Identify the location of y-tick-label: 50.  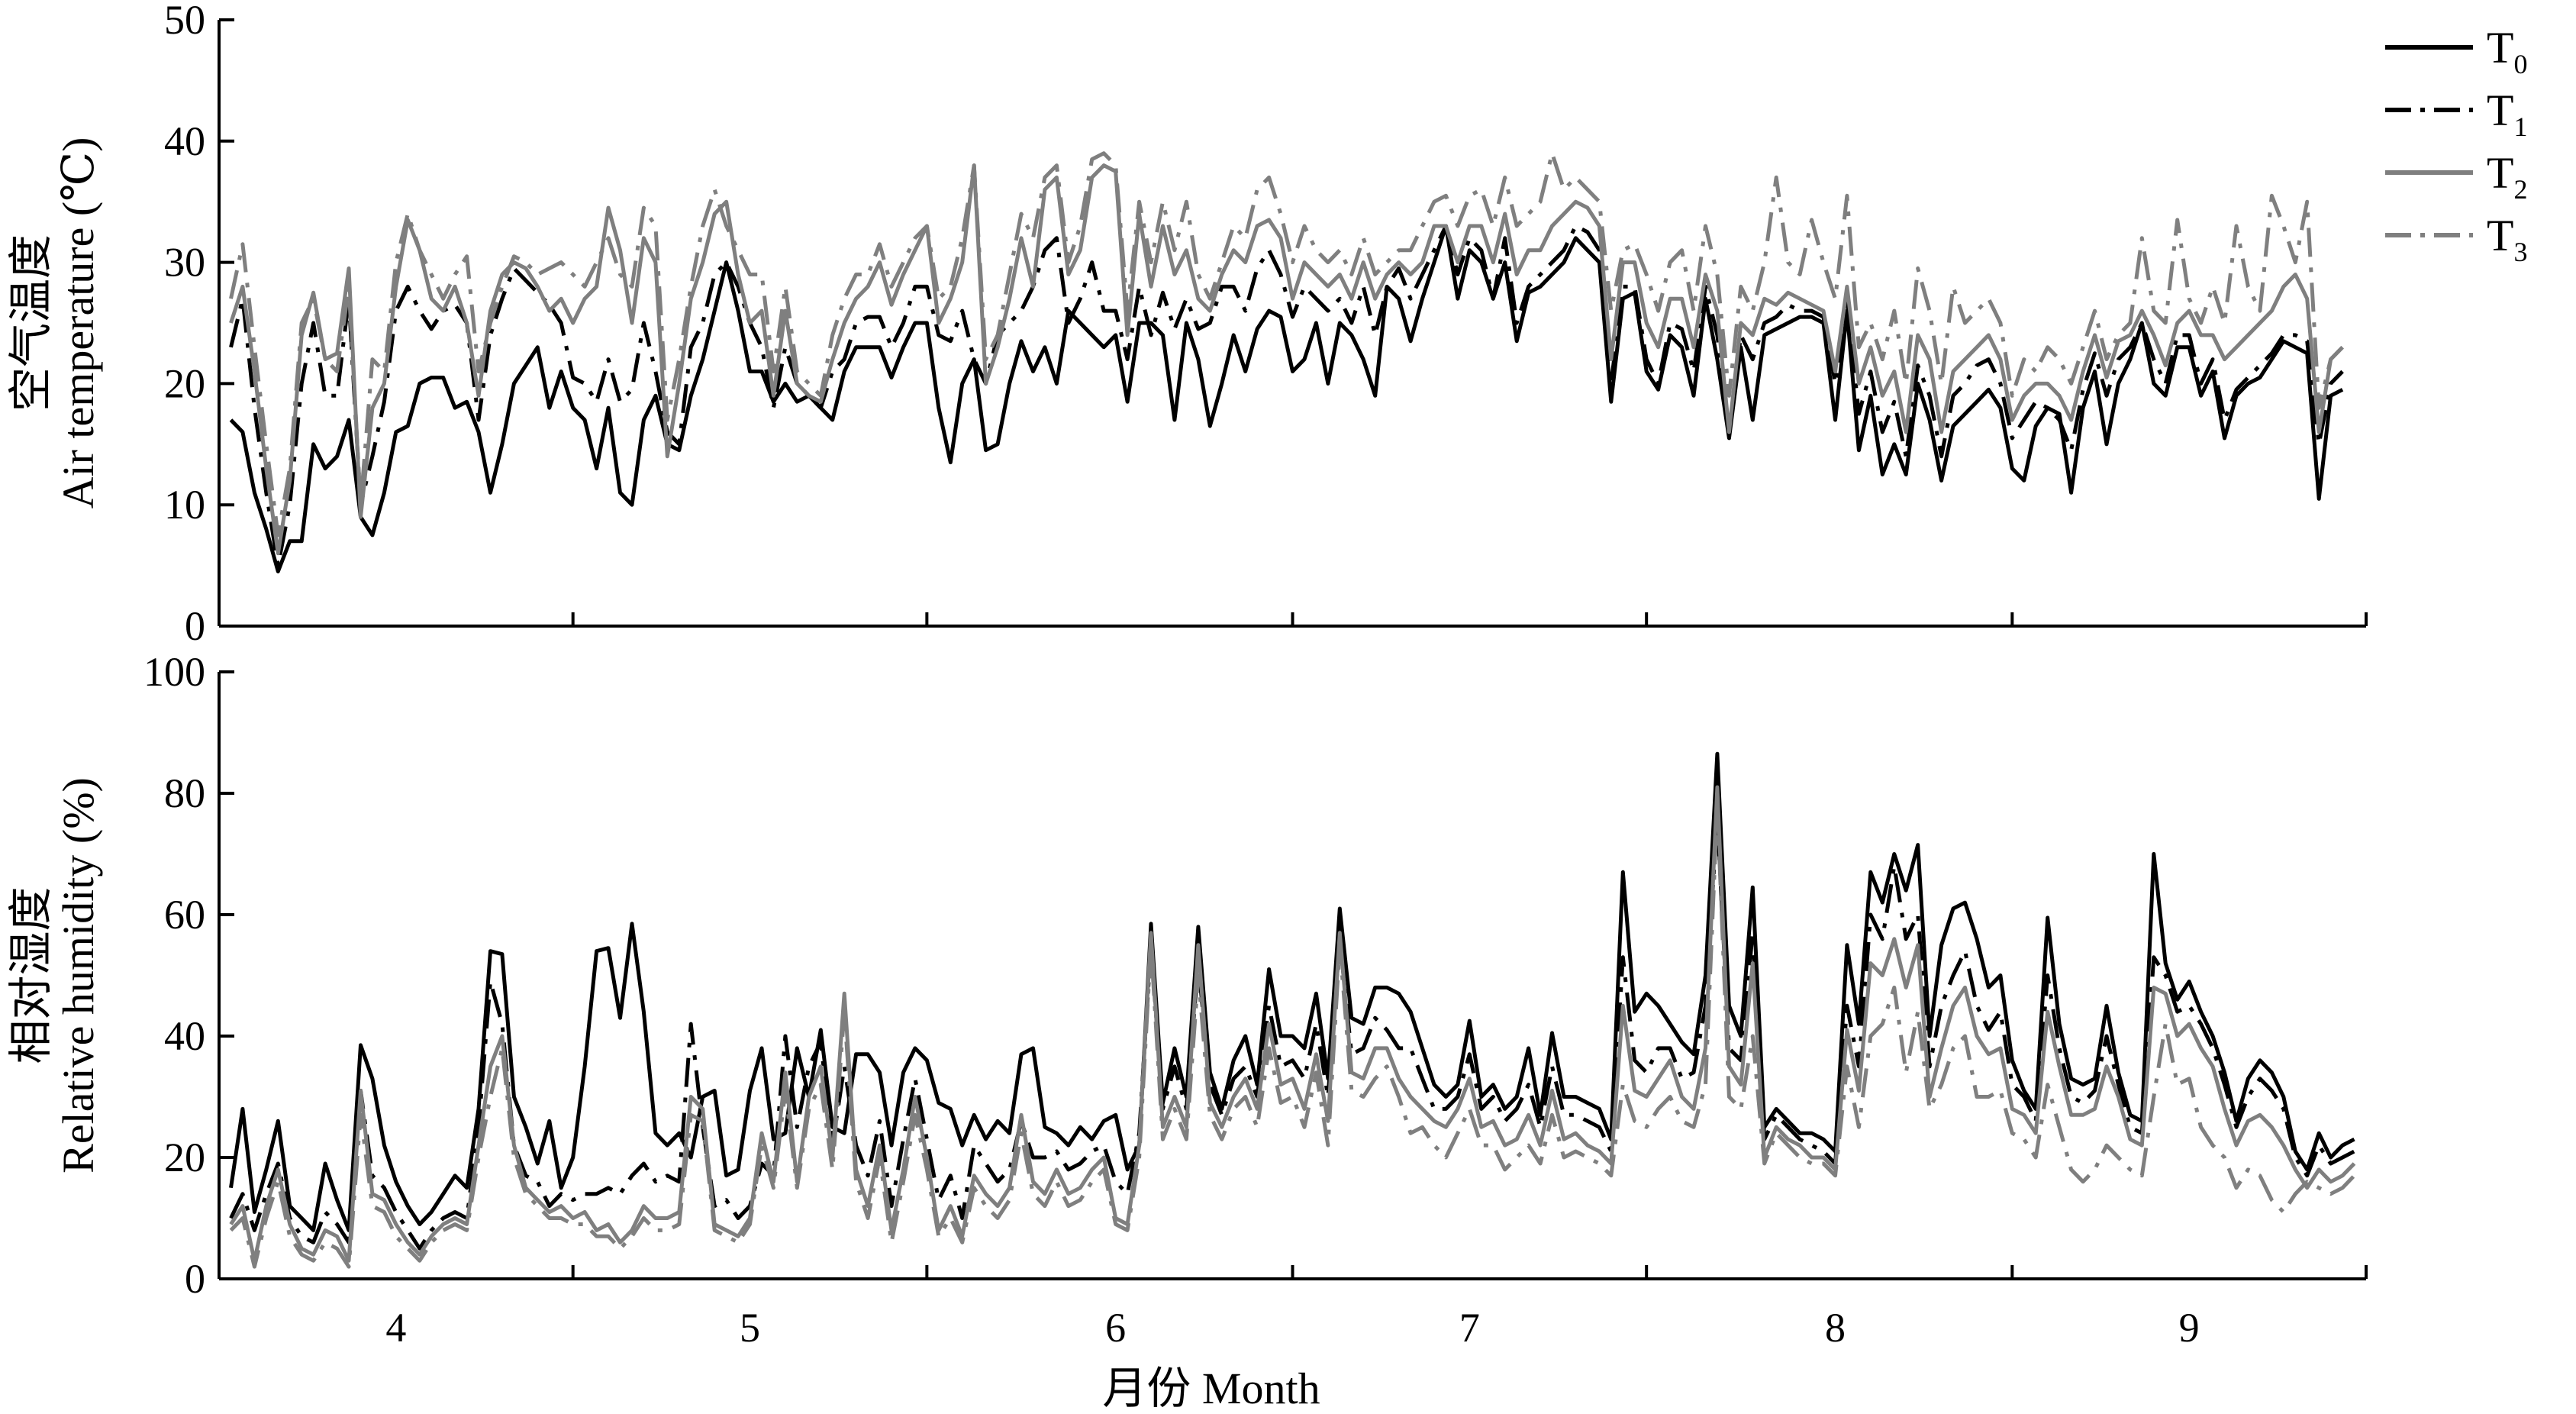
(185, 21).